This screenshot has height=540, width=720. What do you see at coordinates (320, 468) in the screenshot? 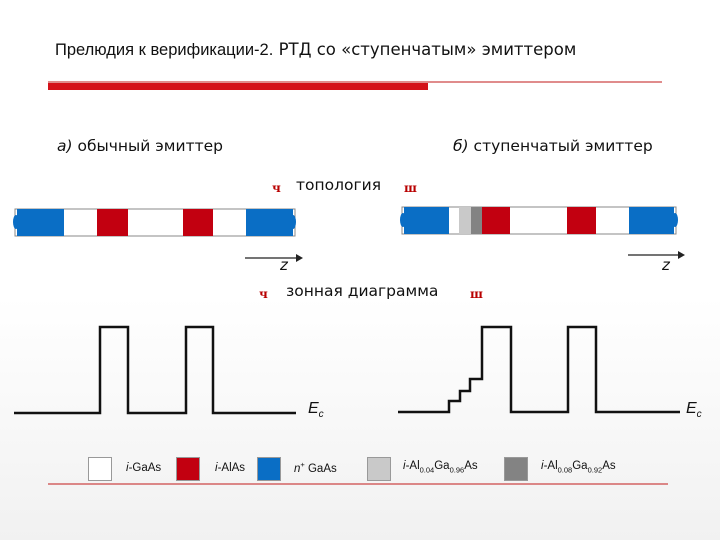
I see `legend-text: GaAs` at bounding box center [320, 468].